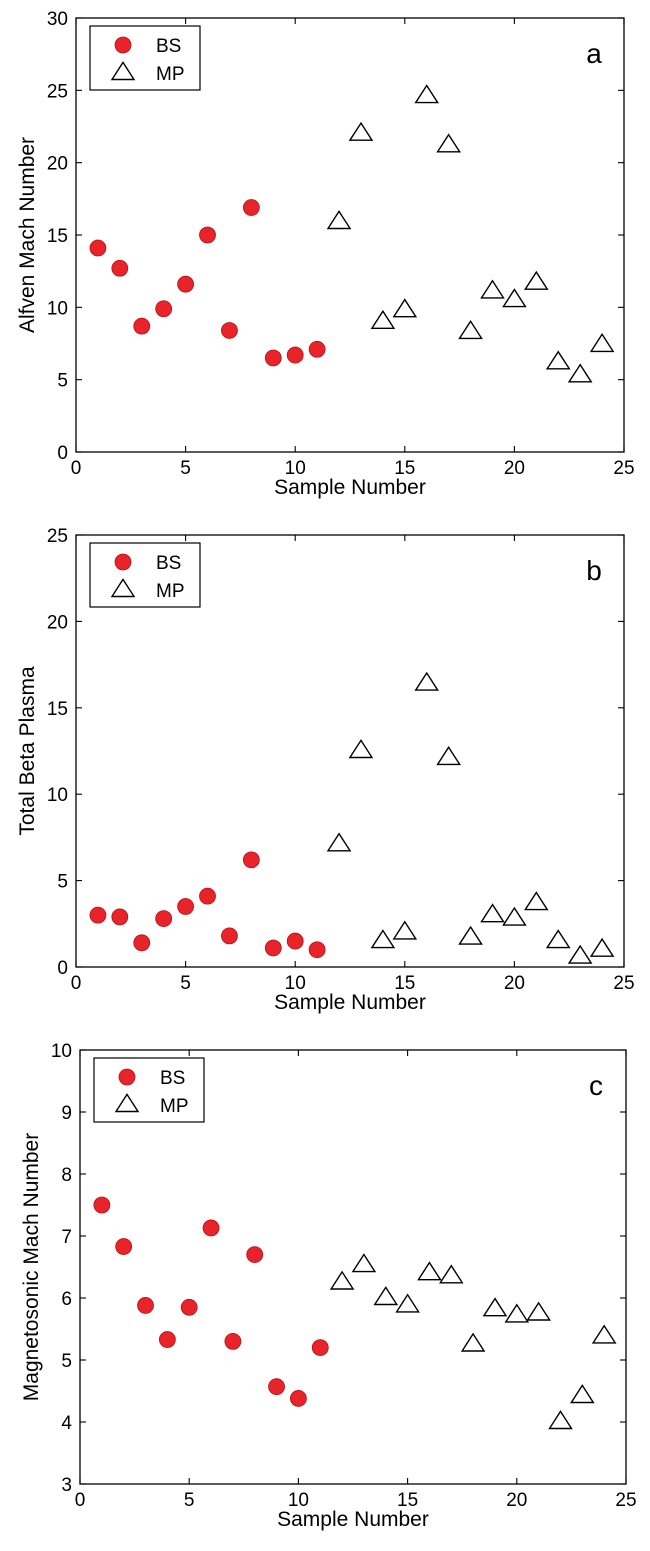 This screenshot has height=1551, width=650. I want to click on y-tick-label: 8, so click(66, 1175).